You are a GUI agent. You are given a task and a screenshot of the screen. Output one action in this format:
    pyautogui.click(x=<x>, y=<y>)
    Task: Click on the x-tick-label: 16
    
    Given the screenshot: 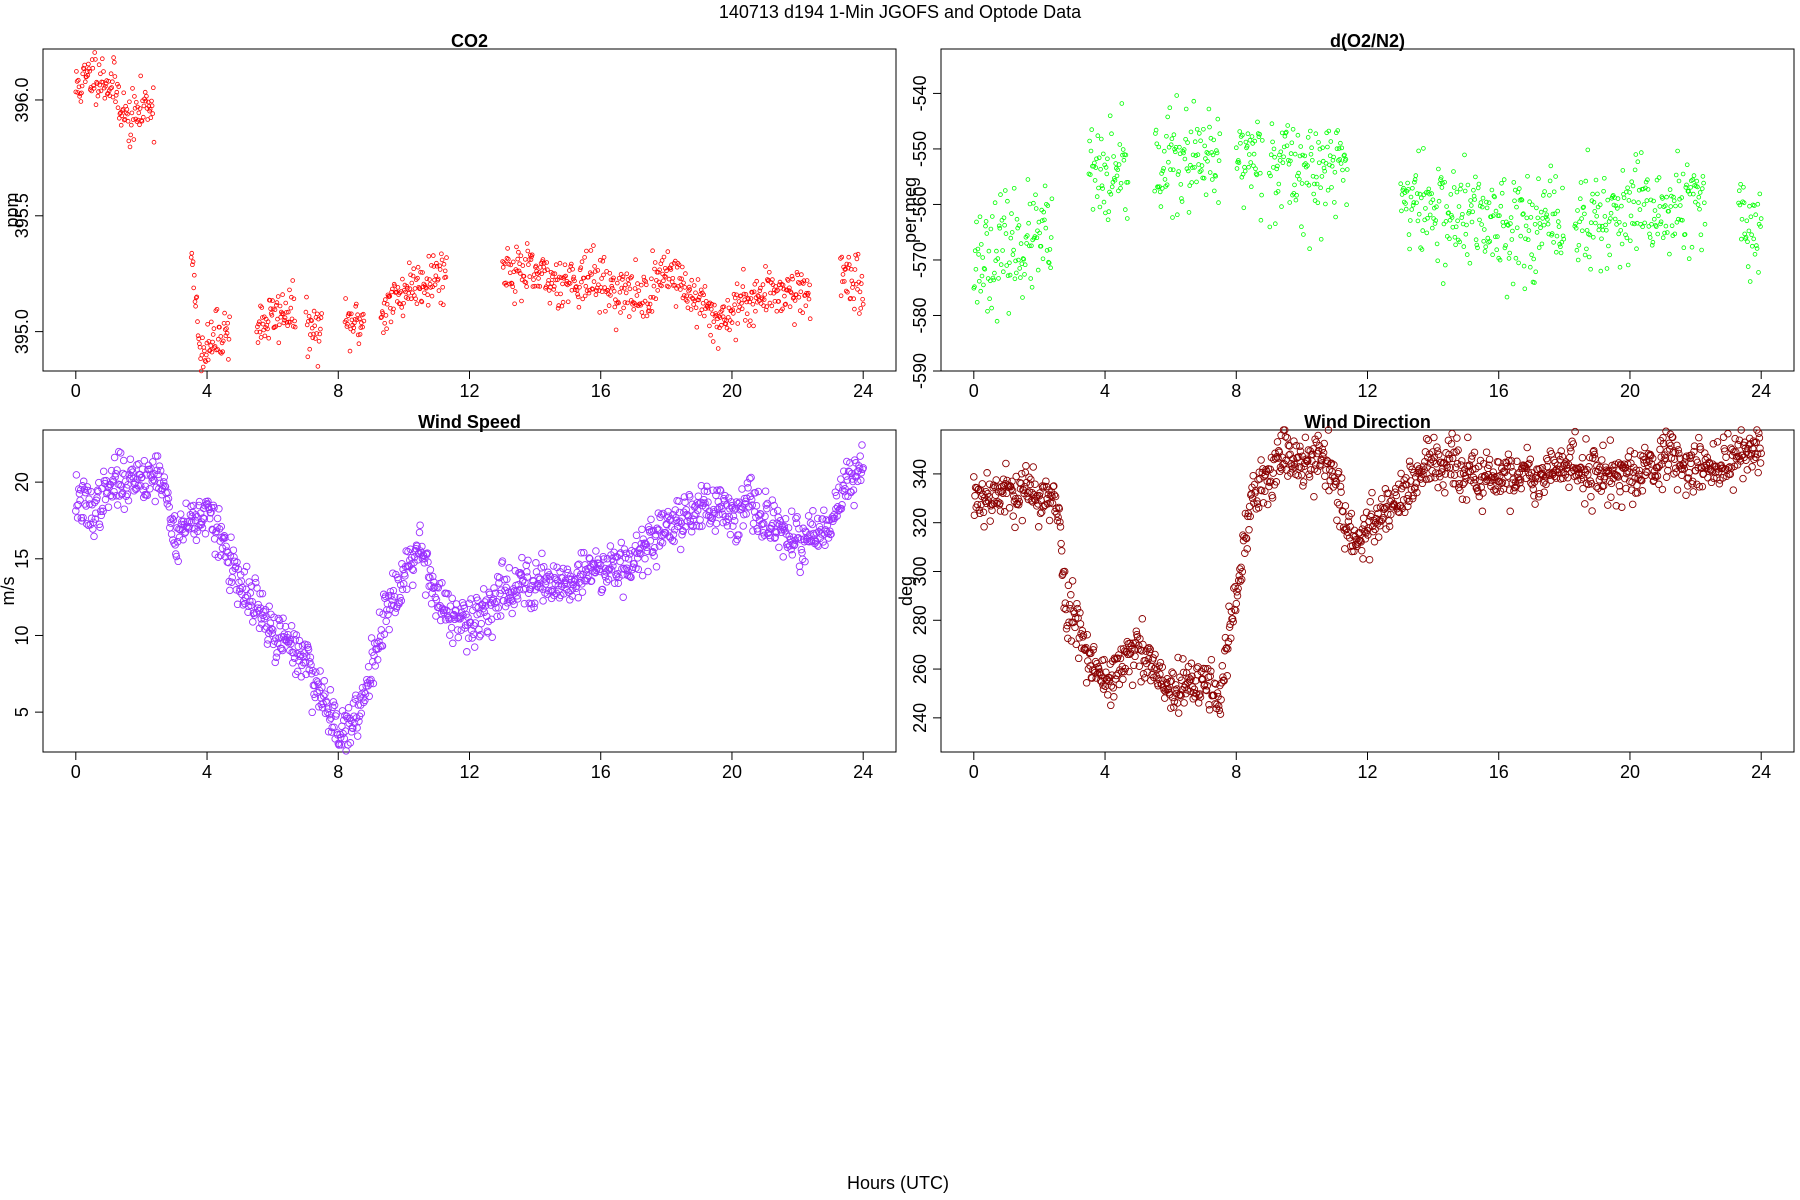 What is the action you would take?
    pyautogui.click(x=1499, y=772)
    